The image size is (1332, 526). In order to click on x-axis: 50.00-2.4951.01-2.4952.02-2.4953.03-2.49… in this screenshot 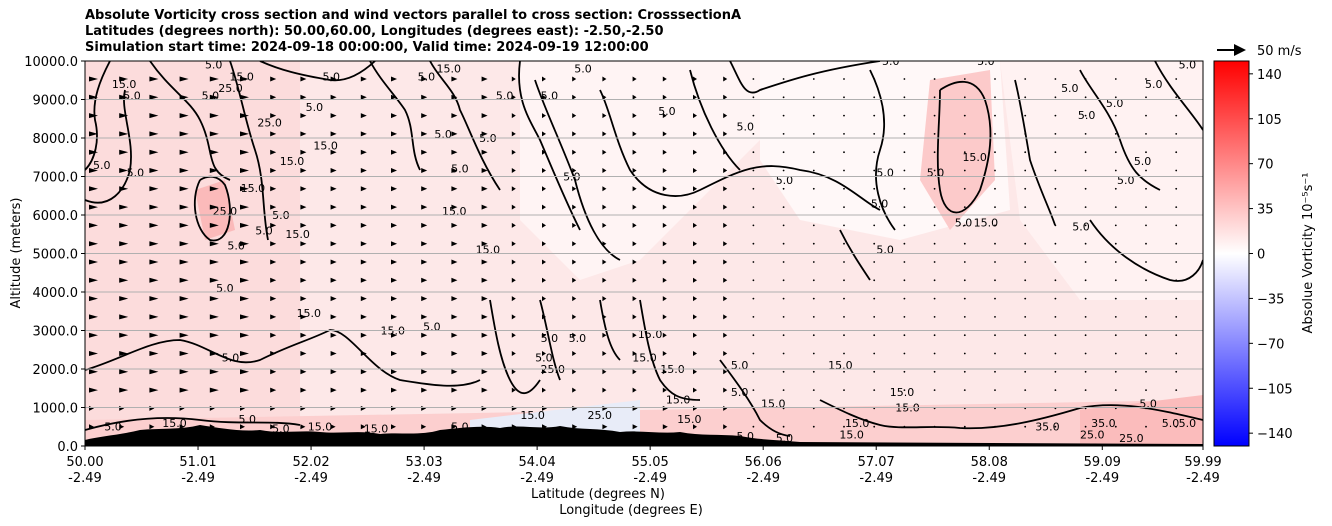, I will do `click(644, 466)`.